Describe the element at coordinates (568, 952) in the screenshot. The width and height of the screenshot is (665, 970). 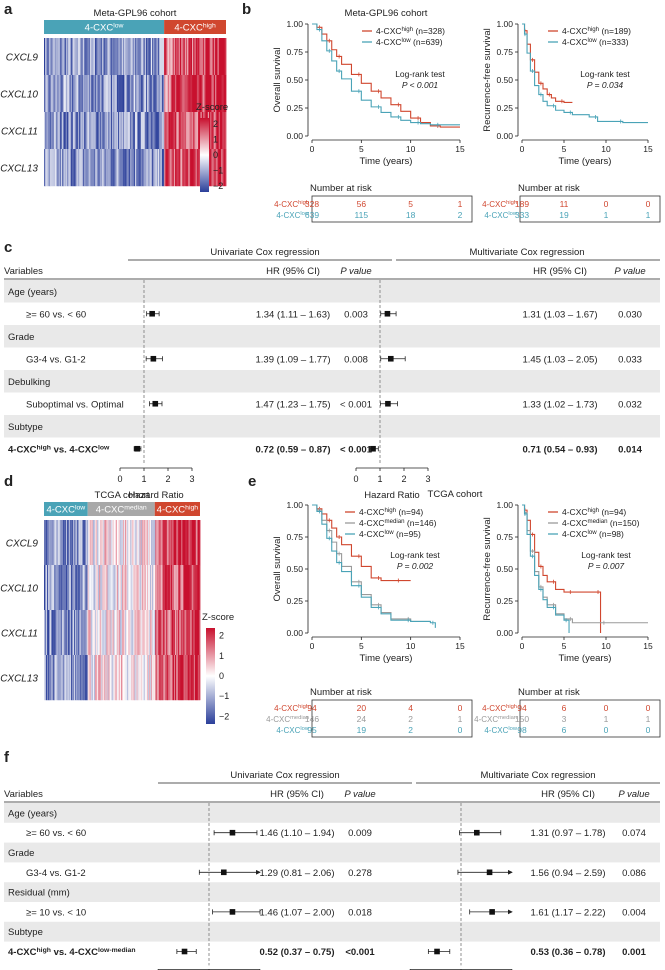
I see `hr-value: 0.53 (0.36 – 0.78)` at that location.